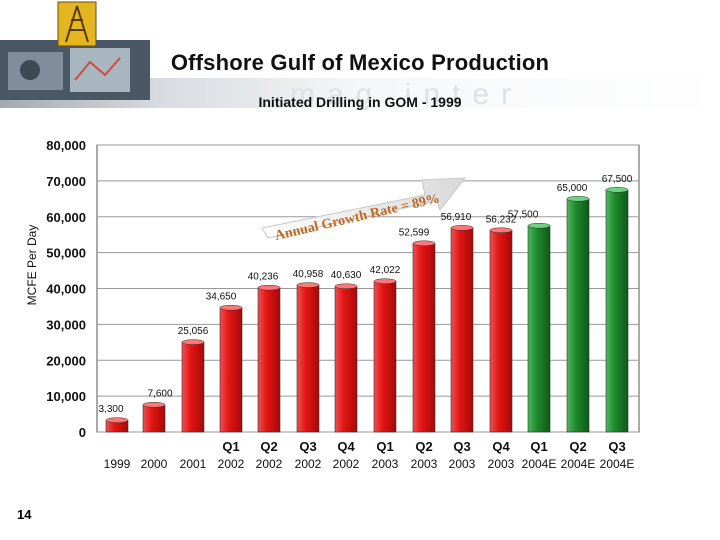 This screenshot has height=540, width=720. I want to click on y-tick-label: 10,000, so click(66, 396).